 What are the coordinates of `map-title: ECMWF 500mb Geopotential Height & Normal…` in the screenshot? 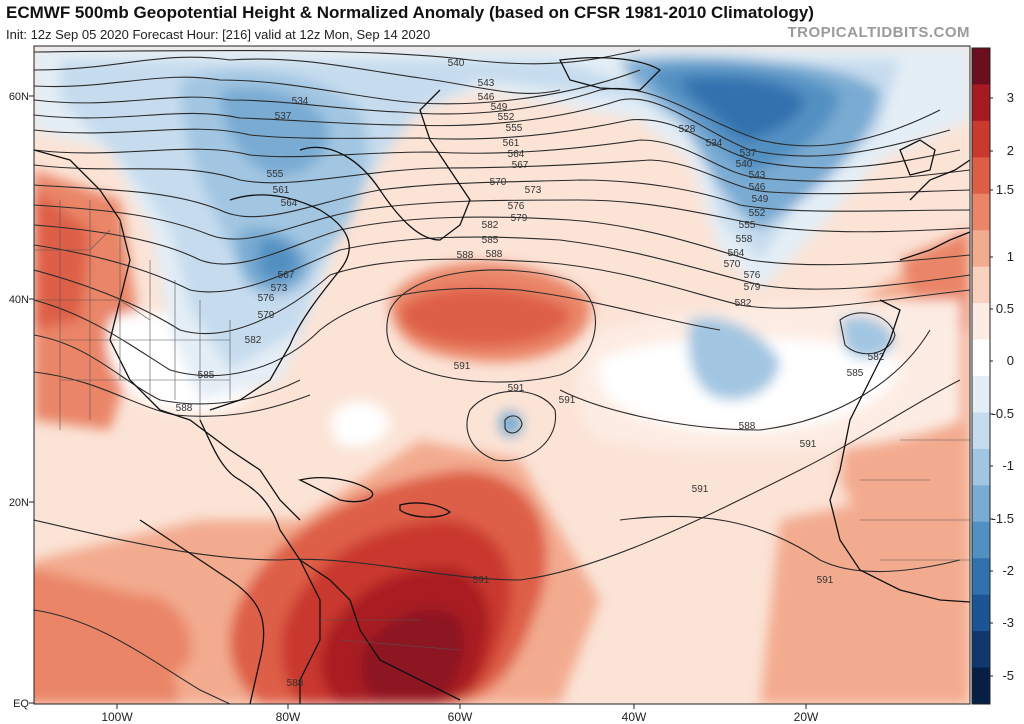 It's located at (410, 12).